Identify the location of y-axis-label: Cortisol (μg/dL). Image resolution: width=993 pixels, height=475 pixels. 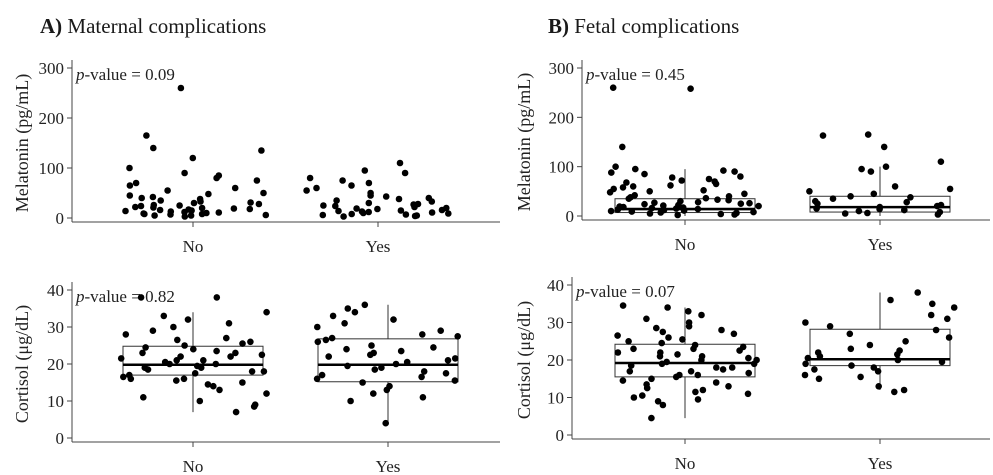
(22, 364).